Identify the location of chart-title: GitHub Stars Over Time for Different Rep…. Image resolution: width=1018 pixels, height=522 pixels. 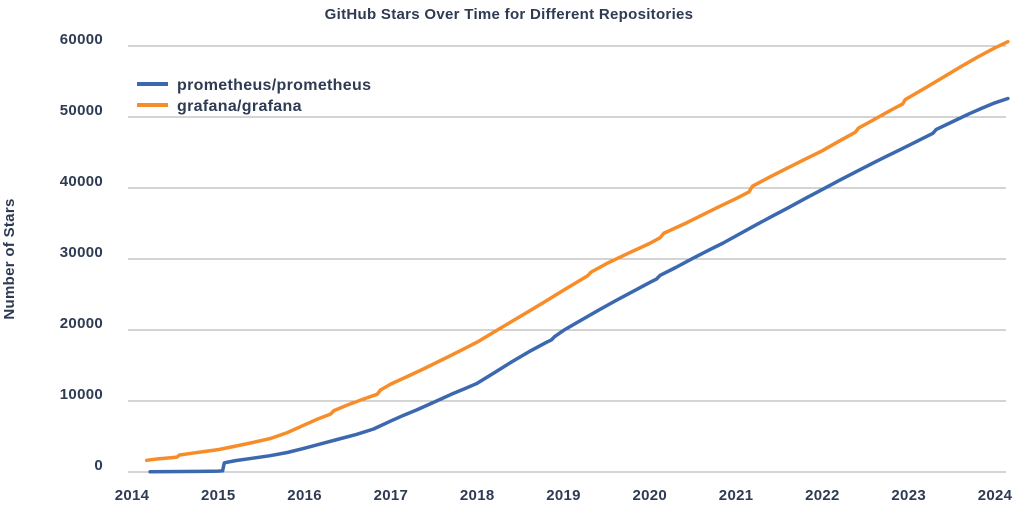
(509, 14).